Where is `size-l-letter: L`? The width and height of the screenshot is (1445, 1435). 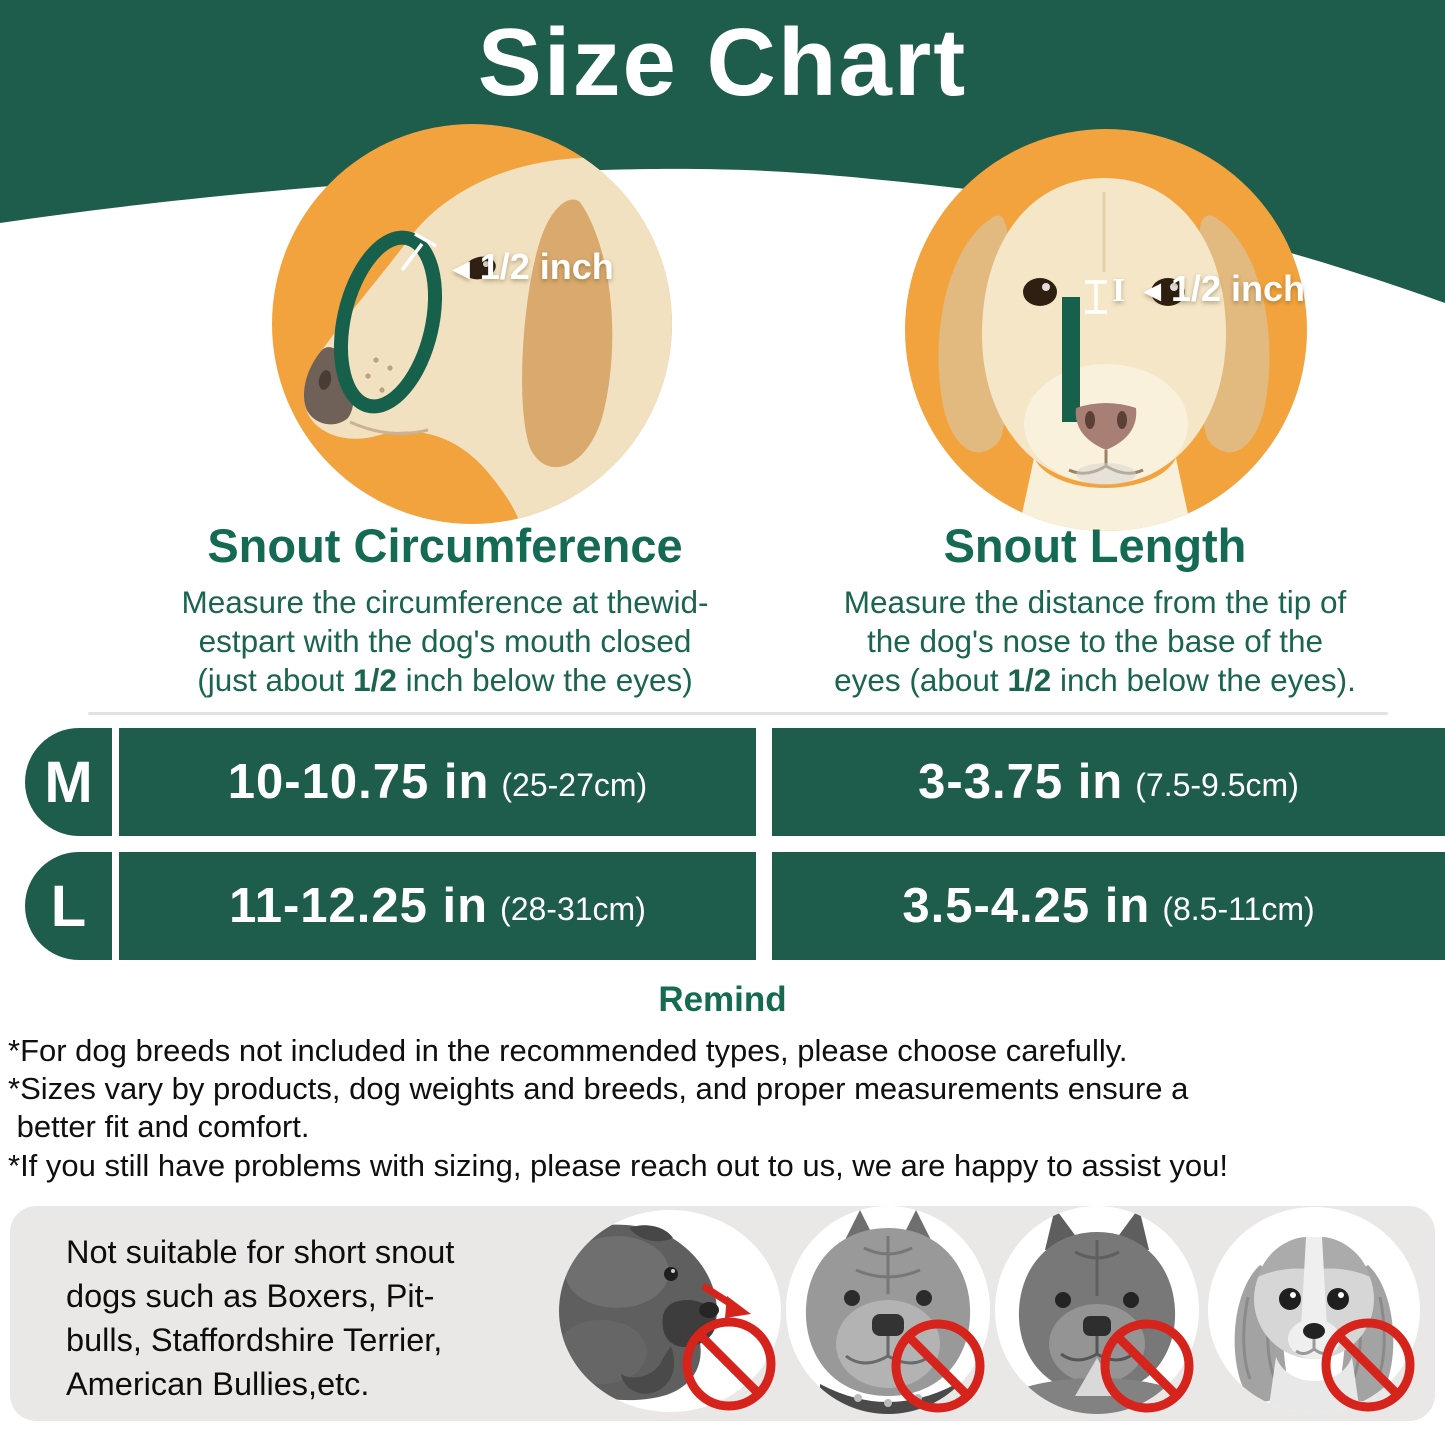 size-l-letter: L is located at coordinates (68, 906).